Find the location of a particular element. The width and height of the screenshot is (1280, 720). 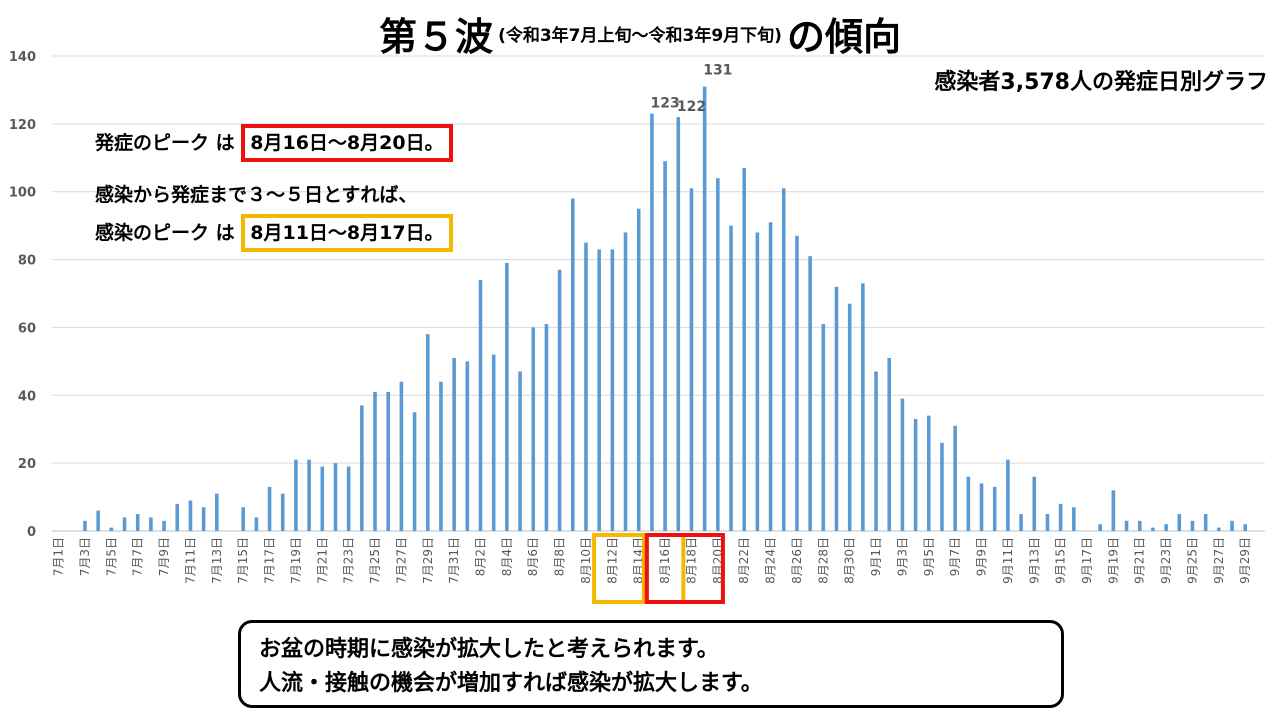

conclusion-line-2: 人流・接触の機会が増加すれば感染が拡大します。 is located at coordinates (511, 683).